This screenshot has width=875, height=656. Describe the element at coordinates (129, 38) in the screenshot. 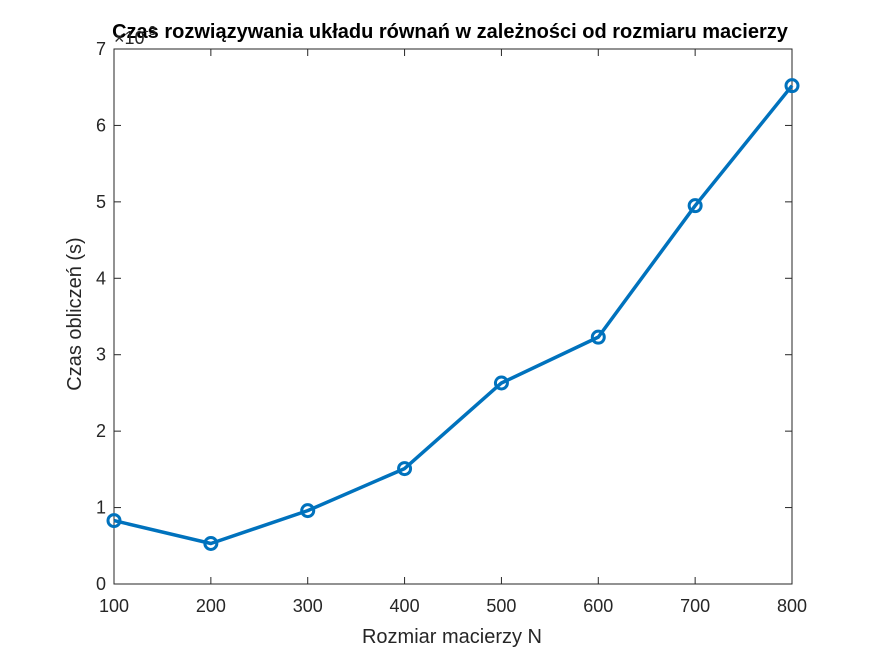

I see `y-multiplier-base: ×10` at that location.